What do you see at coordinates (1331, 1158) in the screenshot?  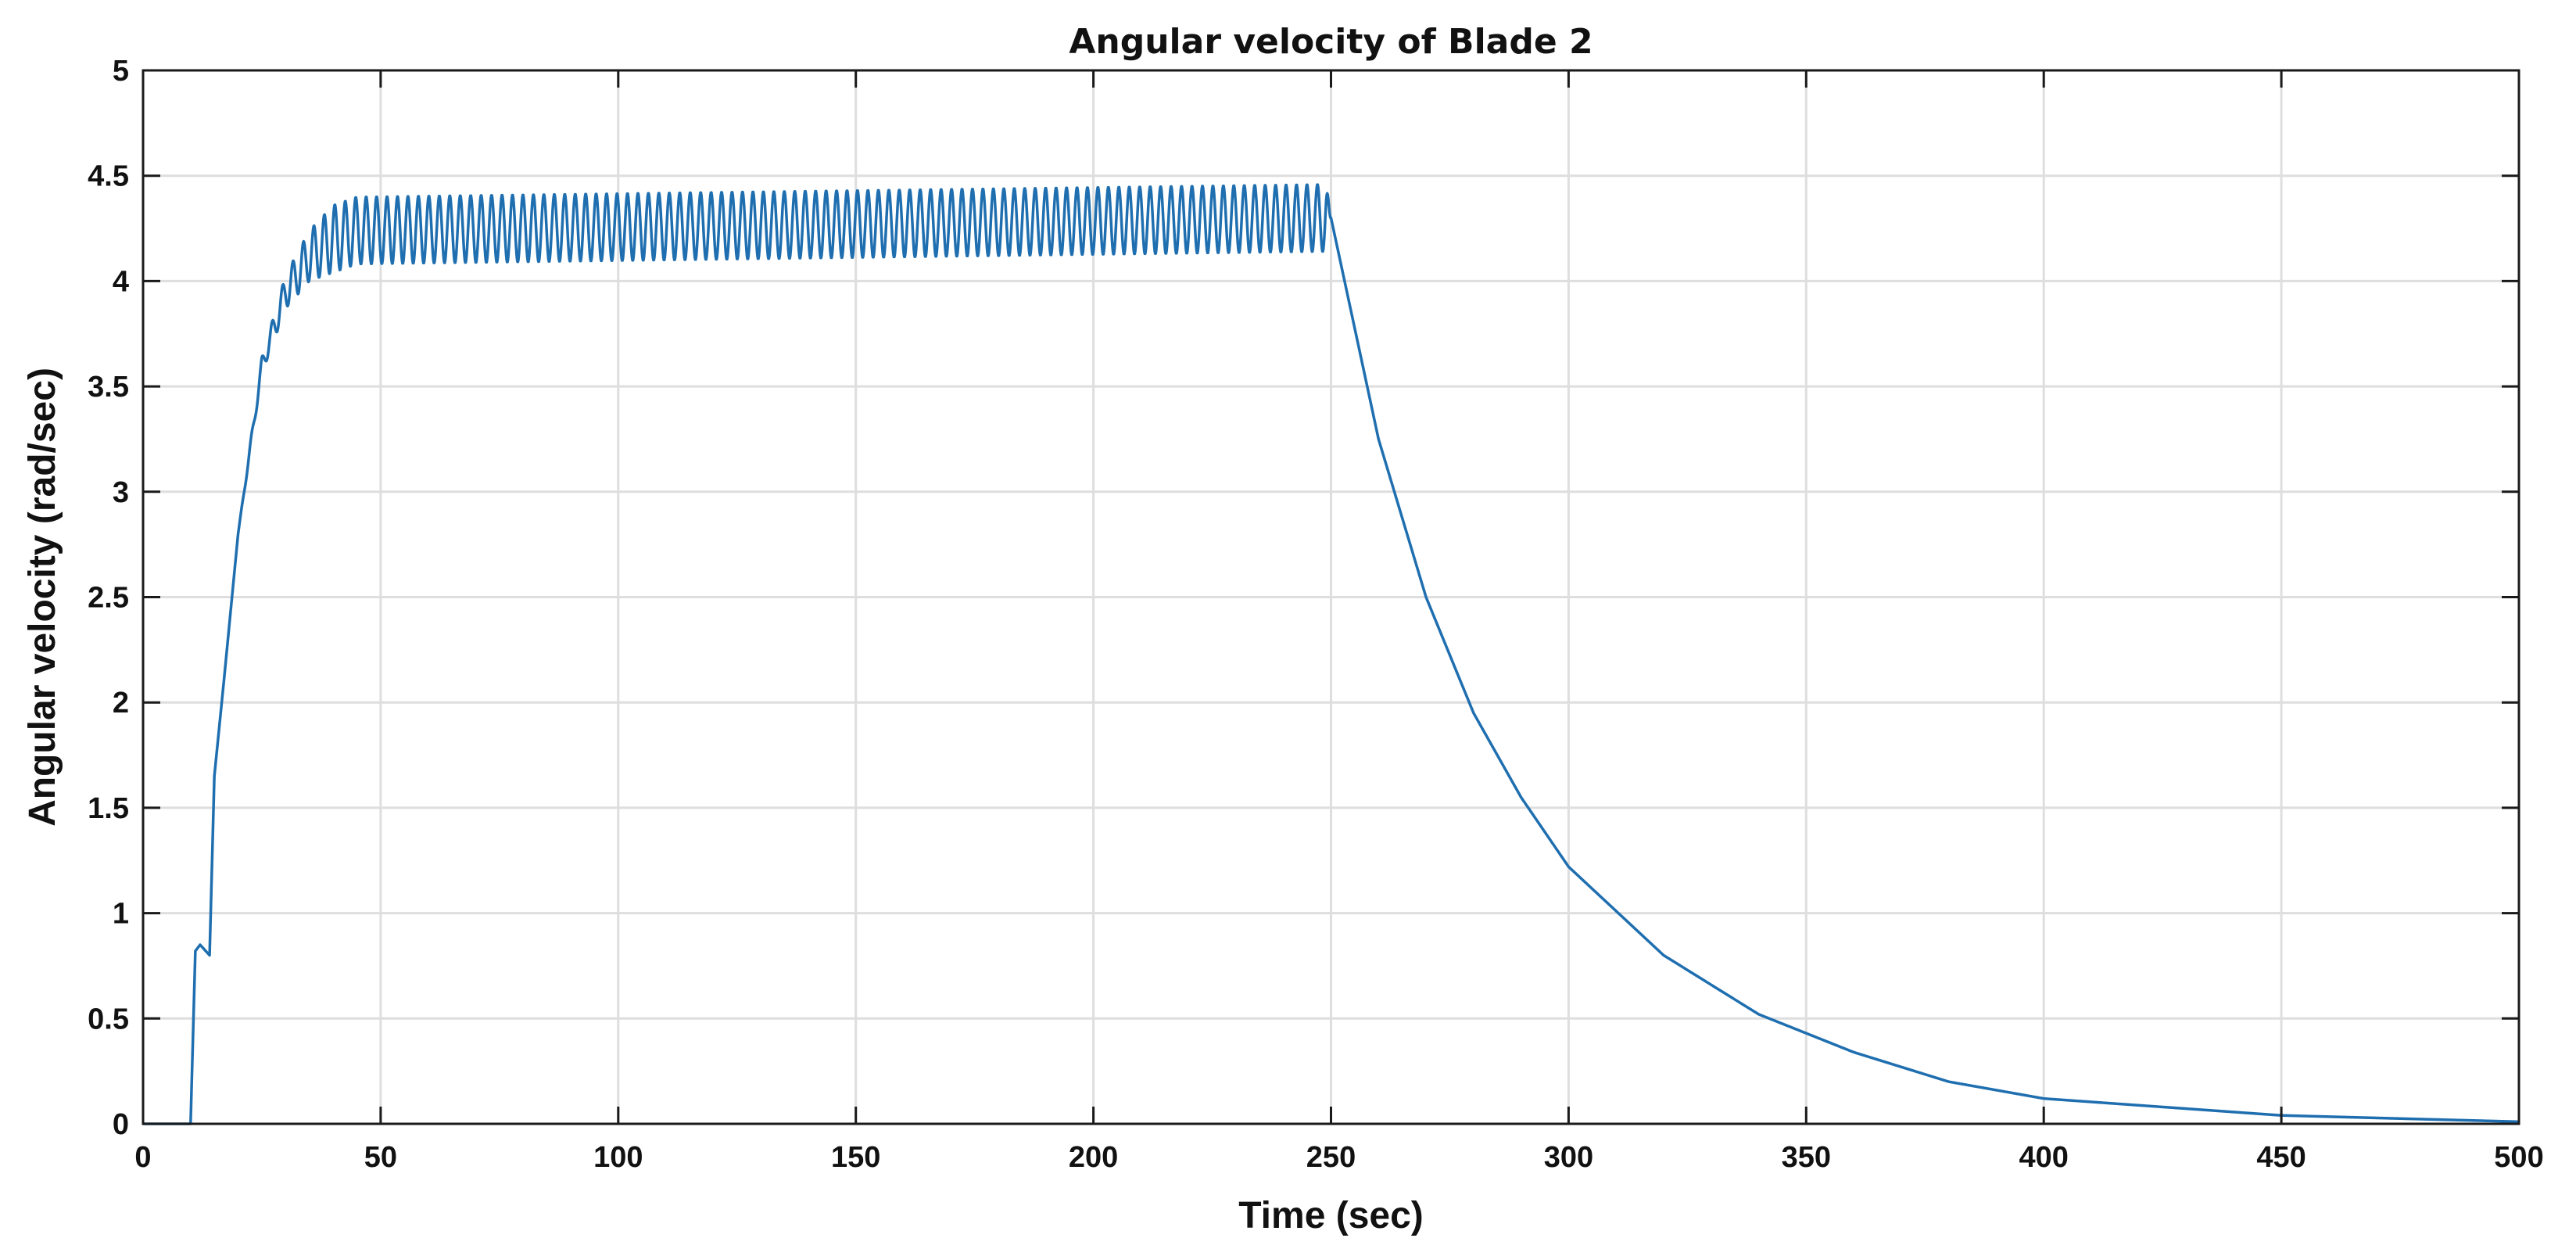 I see `x-tick-label: 250` at bounding box center [1331, 1158].